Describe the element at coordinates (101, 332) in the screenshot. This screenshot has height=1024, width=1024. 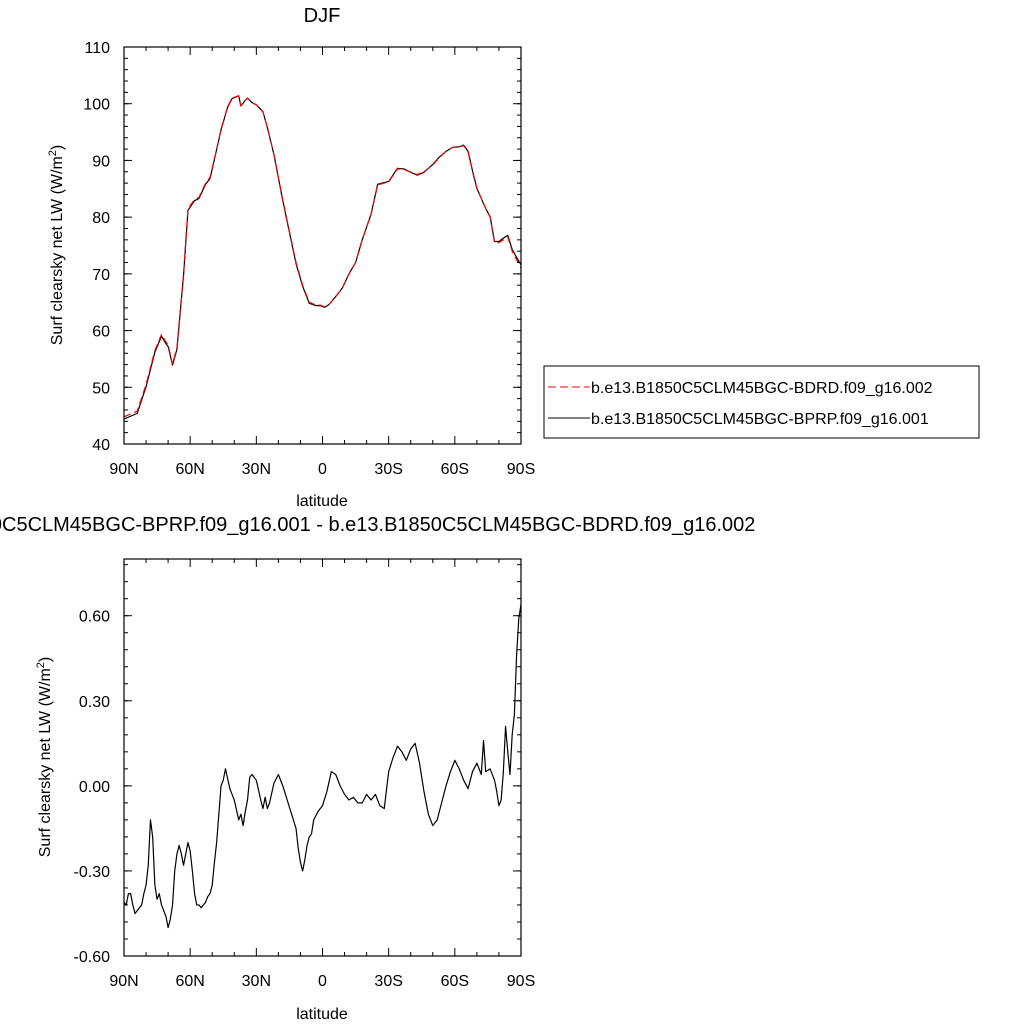
I see `y-tick-label: 60` at that location.